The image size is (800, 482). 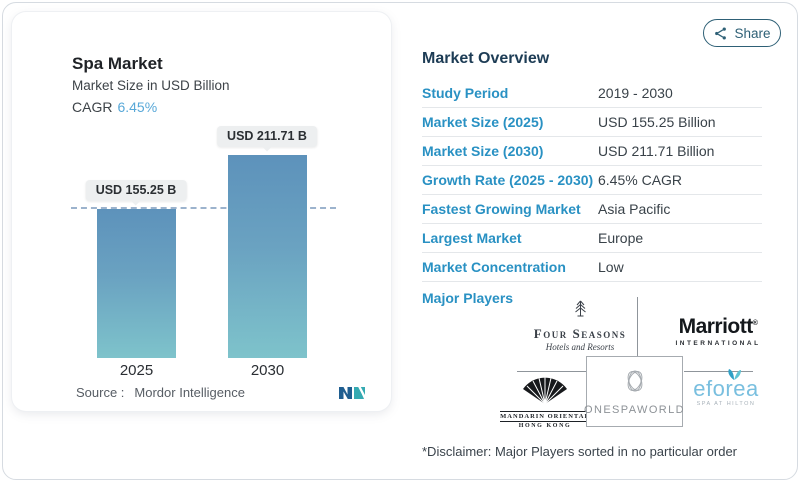 I want to click on onespaworld-logo: ONESPAWORLD, so click(x=634, y=391).